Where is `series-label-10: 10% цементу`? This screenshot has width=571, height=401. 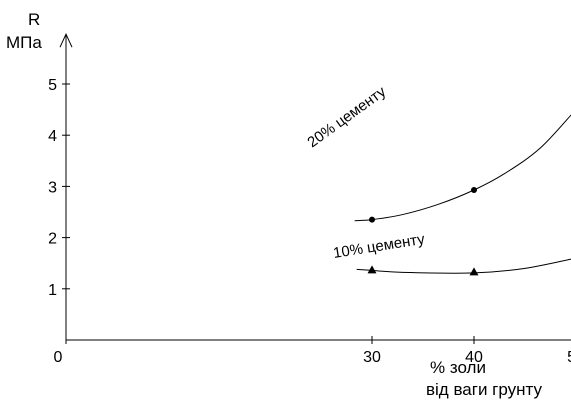 series-label-10: 10% цементу is located at coordinates (379, 246).